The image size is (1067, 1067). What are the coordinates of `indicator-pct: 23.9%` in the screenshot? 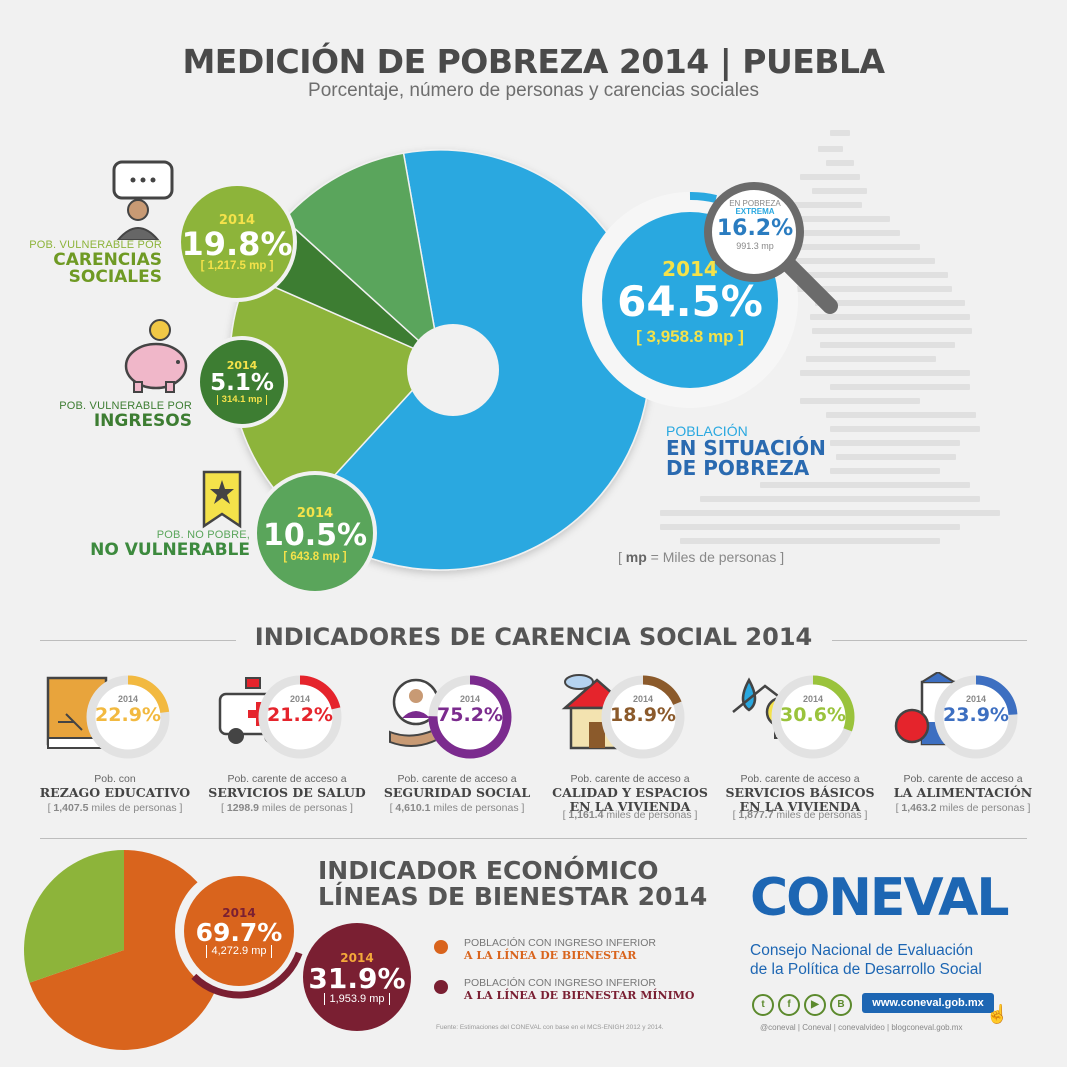 It's located at (976, 715).